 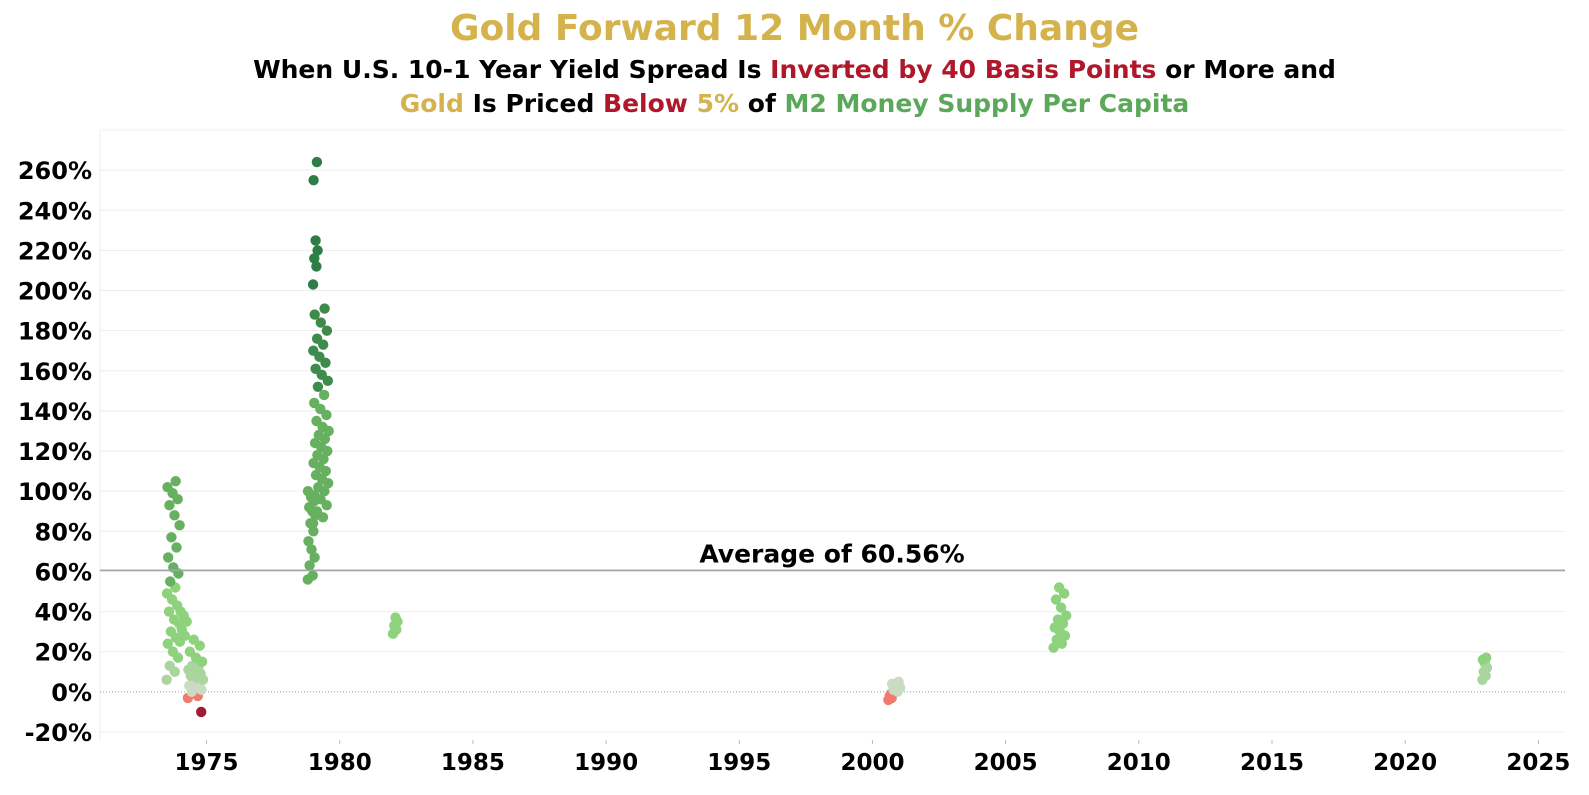 What do you see at coordinates (71, 693) in the screenshot?
I see `y-tick-label: 0%` at bounding box center [71, 693].